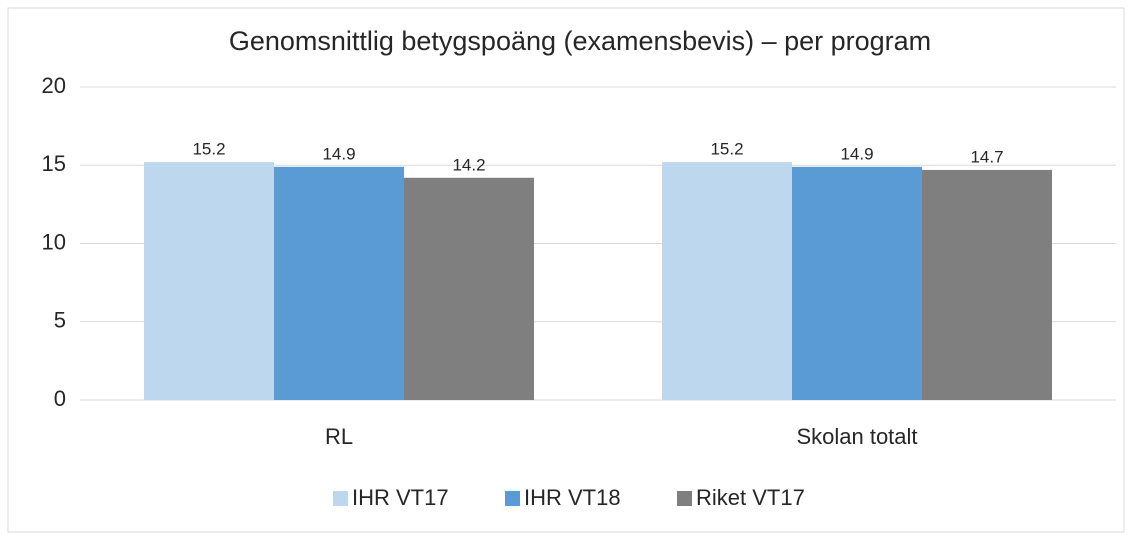 This screenshot has height=535, width=1130. Describe the element at coordinates (400, 497) in the screenshot. I see `legend-label: IHR VT17` at that location.